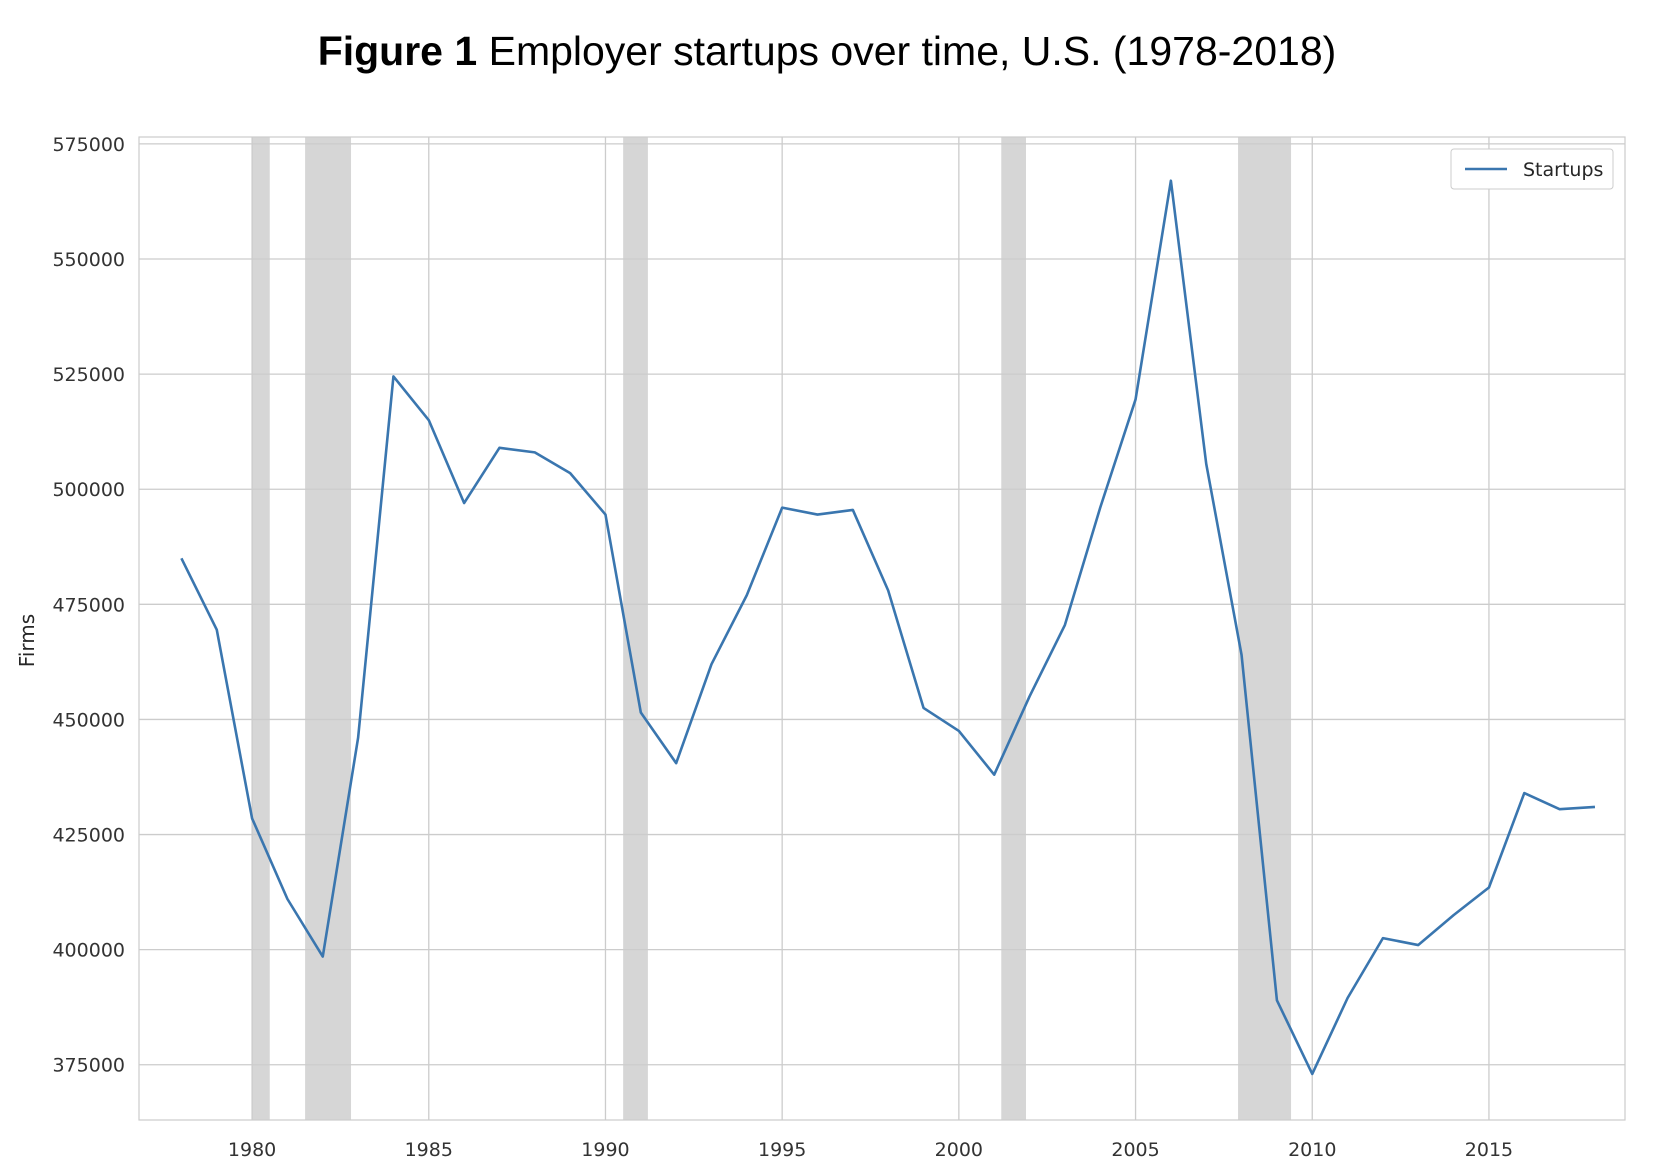 This screenshot has width=1654, height=1172. I want to click on x-tick-label: 2005, so click(1135, 1150).